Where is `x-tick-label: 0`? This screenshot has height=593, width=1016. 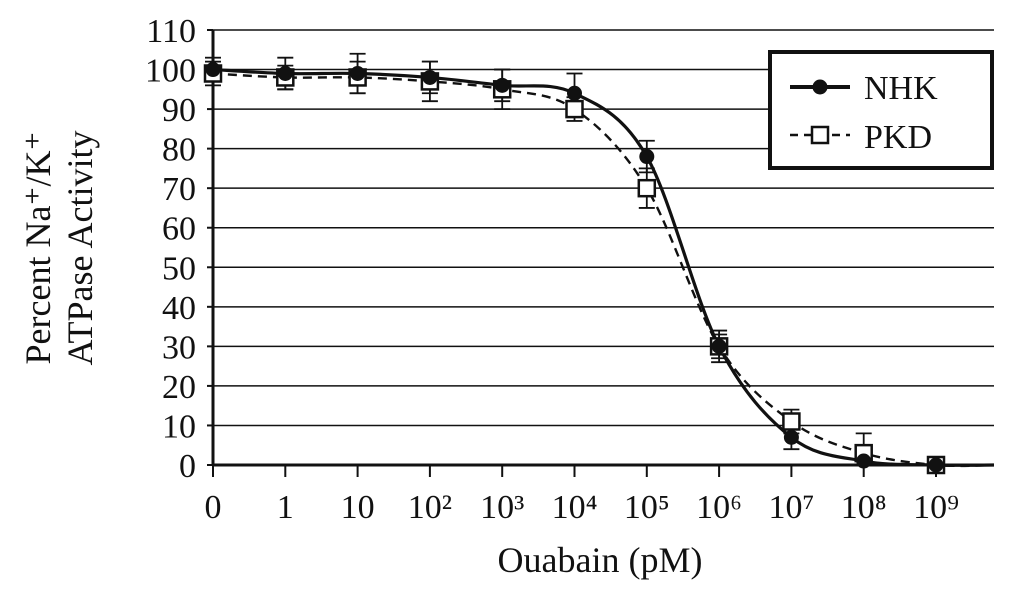
x-tick-label: 0 is located at coordinates (213, 507).